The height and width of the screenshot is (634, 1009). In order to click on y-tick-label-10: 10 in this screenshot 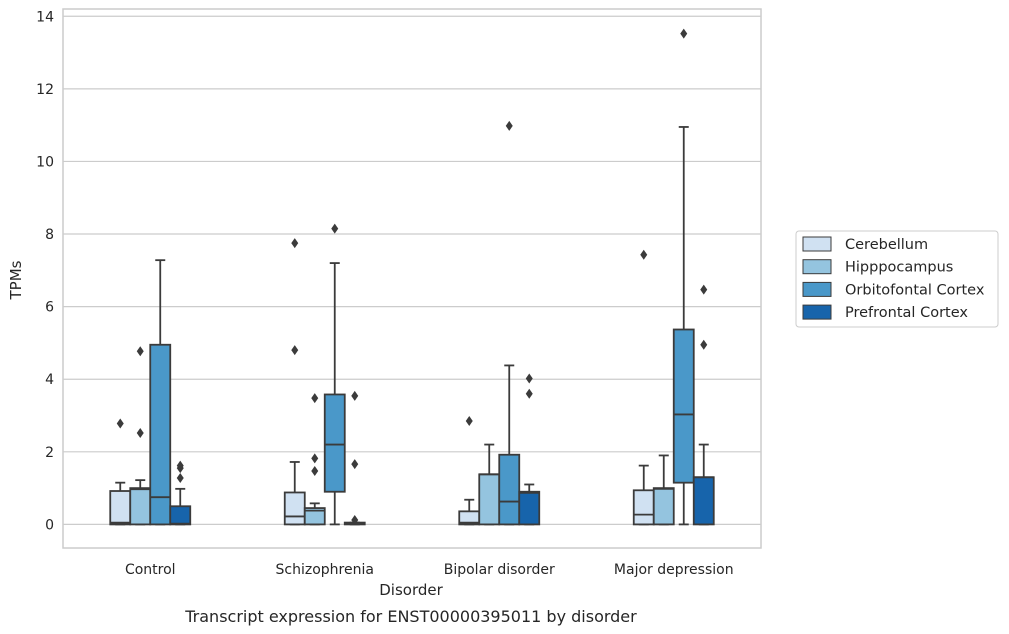, I will do `click(45, 162)`.